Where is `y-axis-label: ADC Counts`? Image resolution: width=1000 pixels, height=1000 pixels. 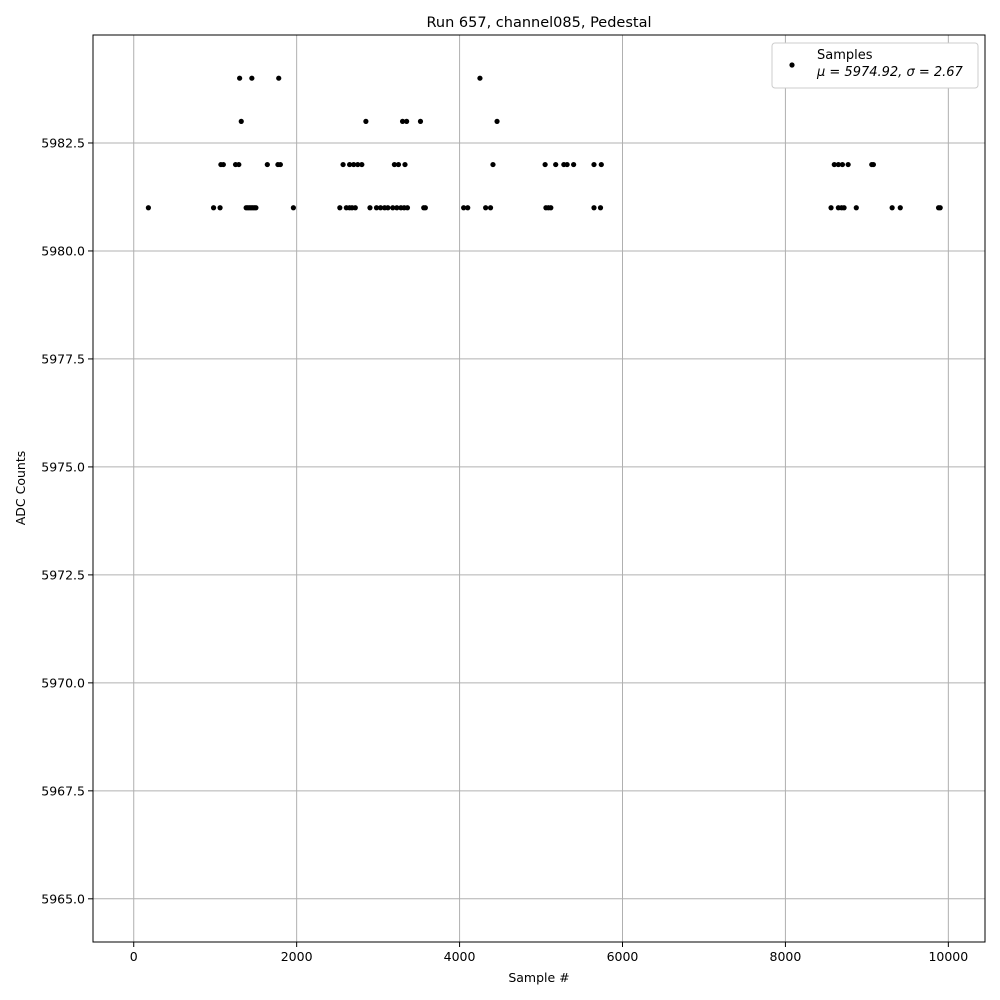
y-axis-label: ADC Counts is located at coordinates (20, 488).